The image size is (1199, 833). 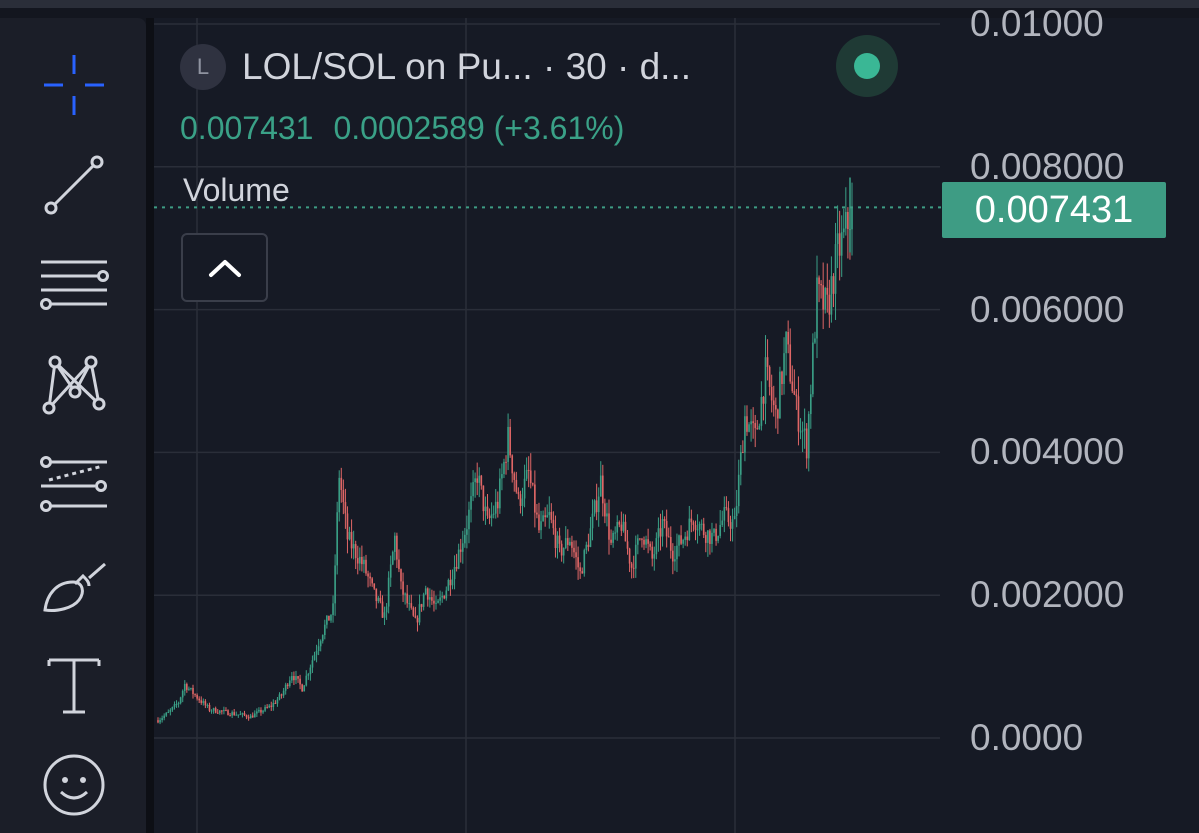 I want to click on horizontal-lines-tool-button, so click(x=74, y=285).